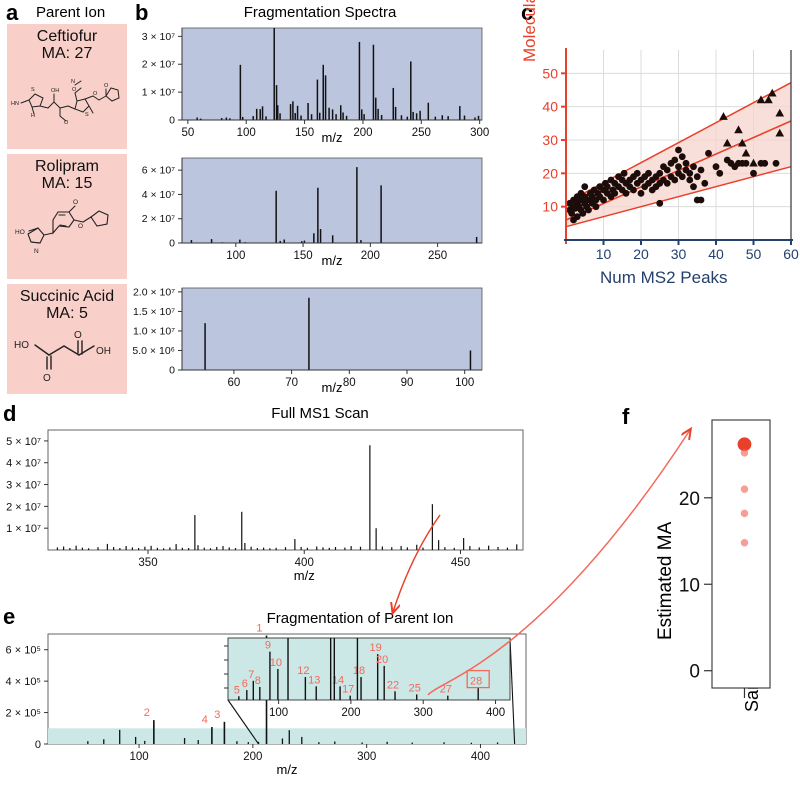 The width and height of the screenshot is (800, 795). What do you see at coordinates (304, 133) in the screenshot?
I see `x-tick-label: 150` at bounding box center [304, 133].